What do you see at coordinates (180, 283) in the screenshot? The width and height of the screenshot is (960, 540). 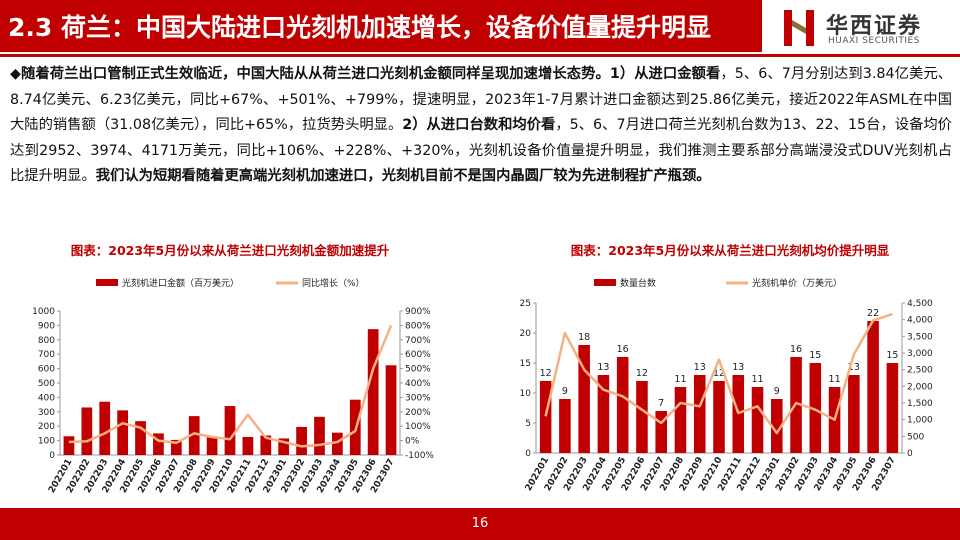 I see `legend-label: 光刻机进口金额（百万美元）` at bounding box center [180, 283].